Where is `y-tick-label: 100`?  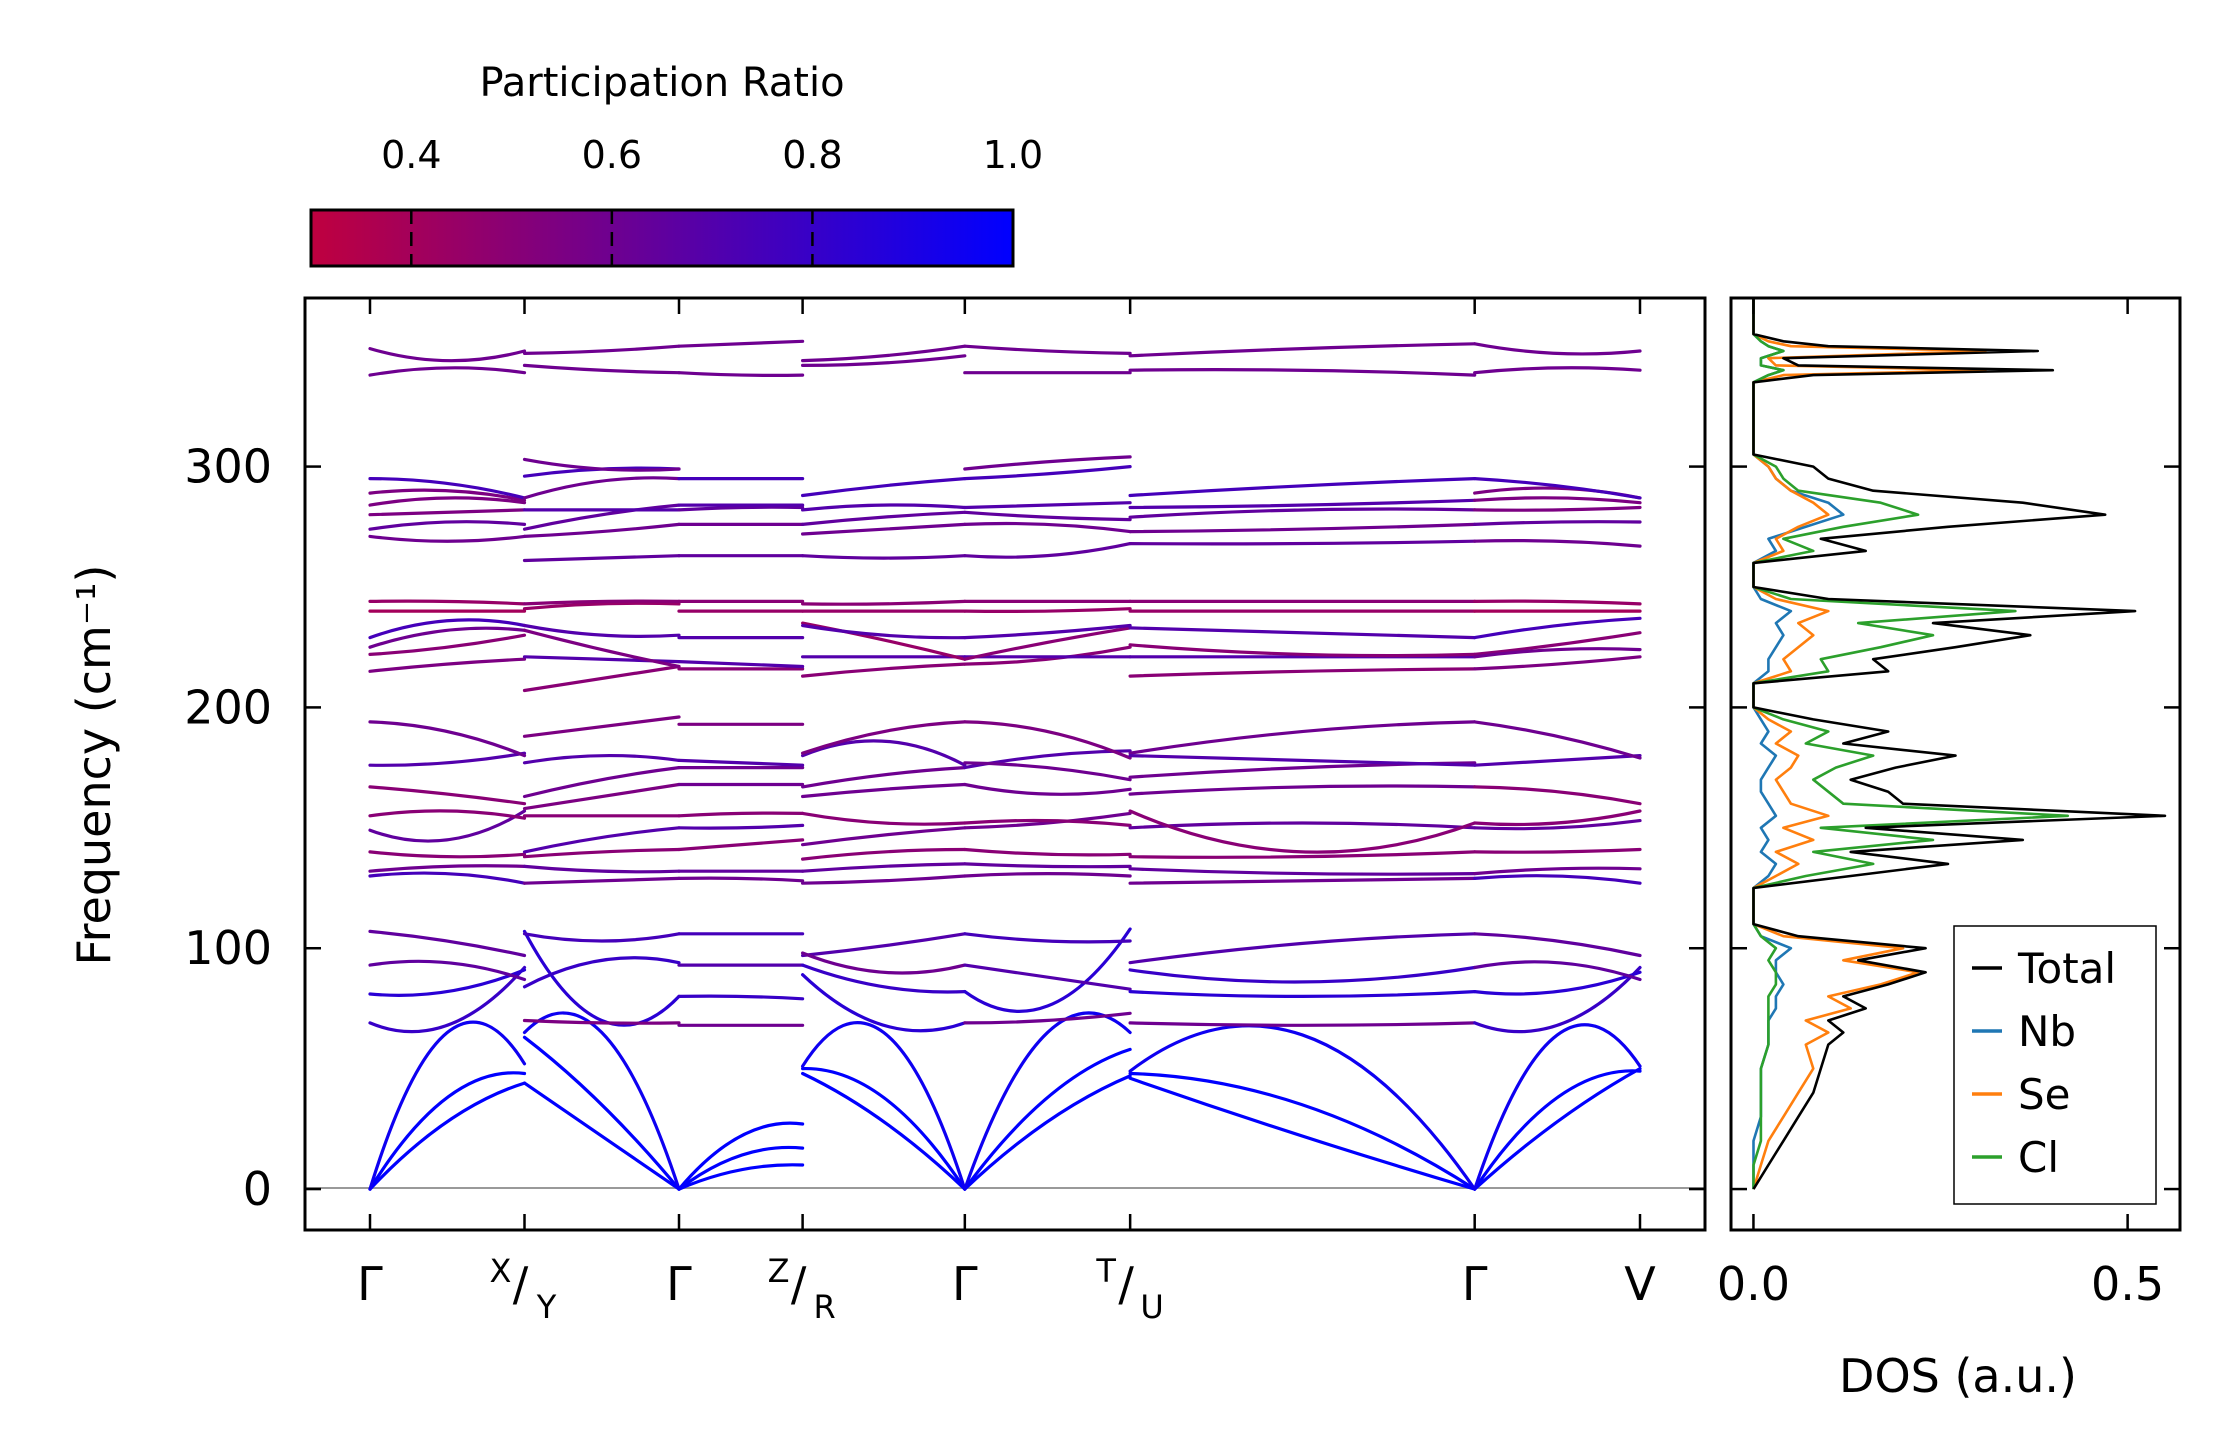
y-tick-label: 100 is located at coordinates (228, 948).